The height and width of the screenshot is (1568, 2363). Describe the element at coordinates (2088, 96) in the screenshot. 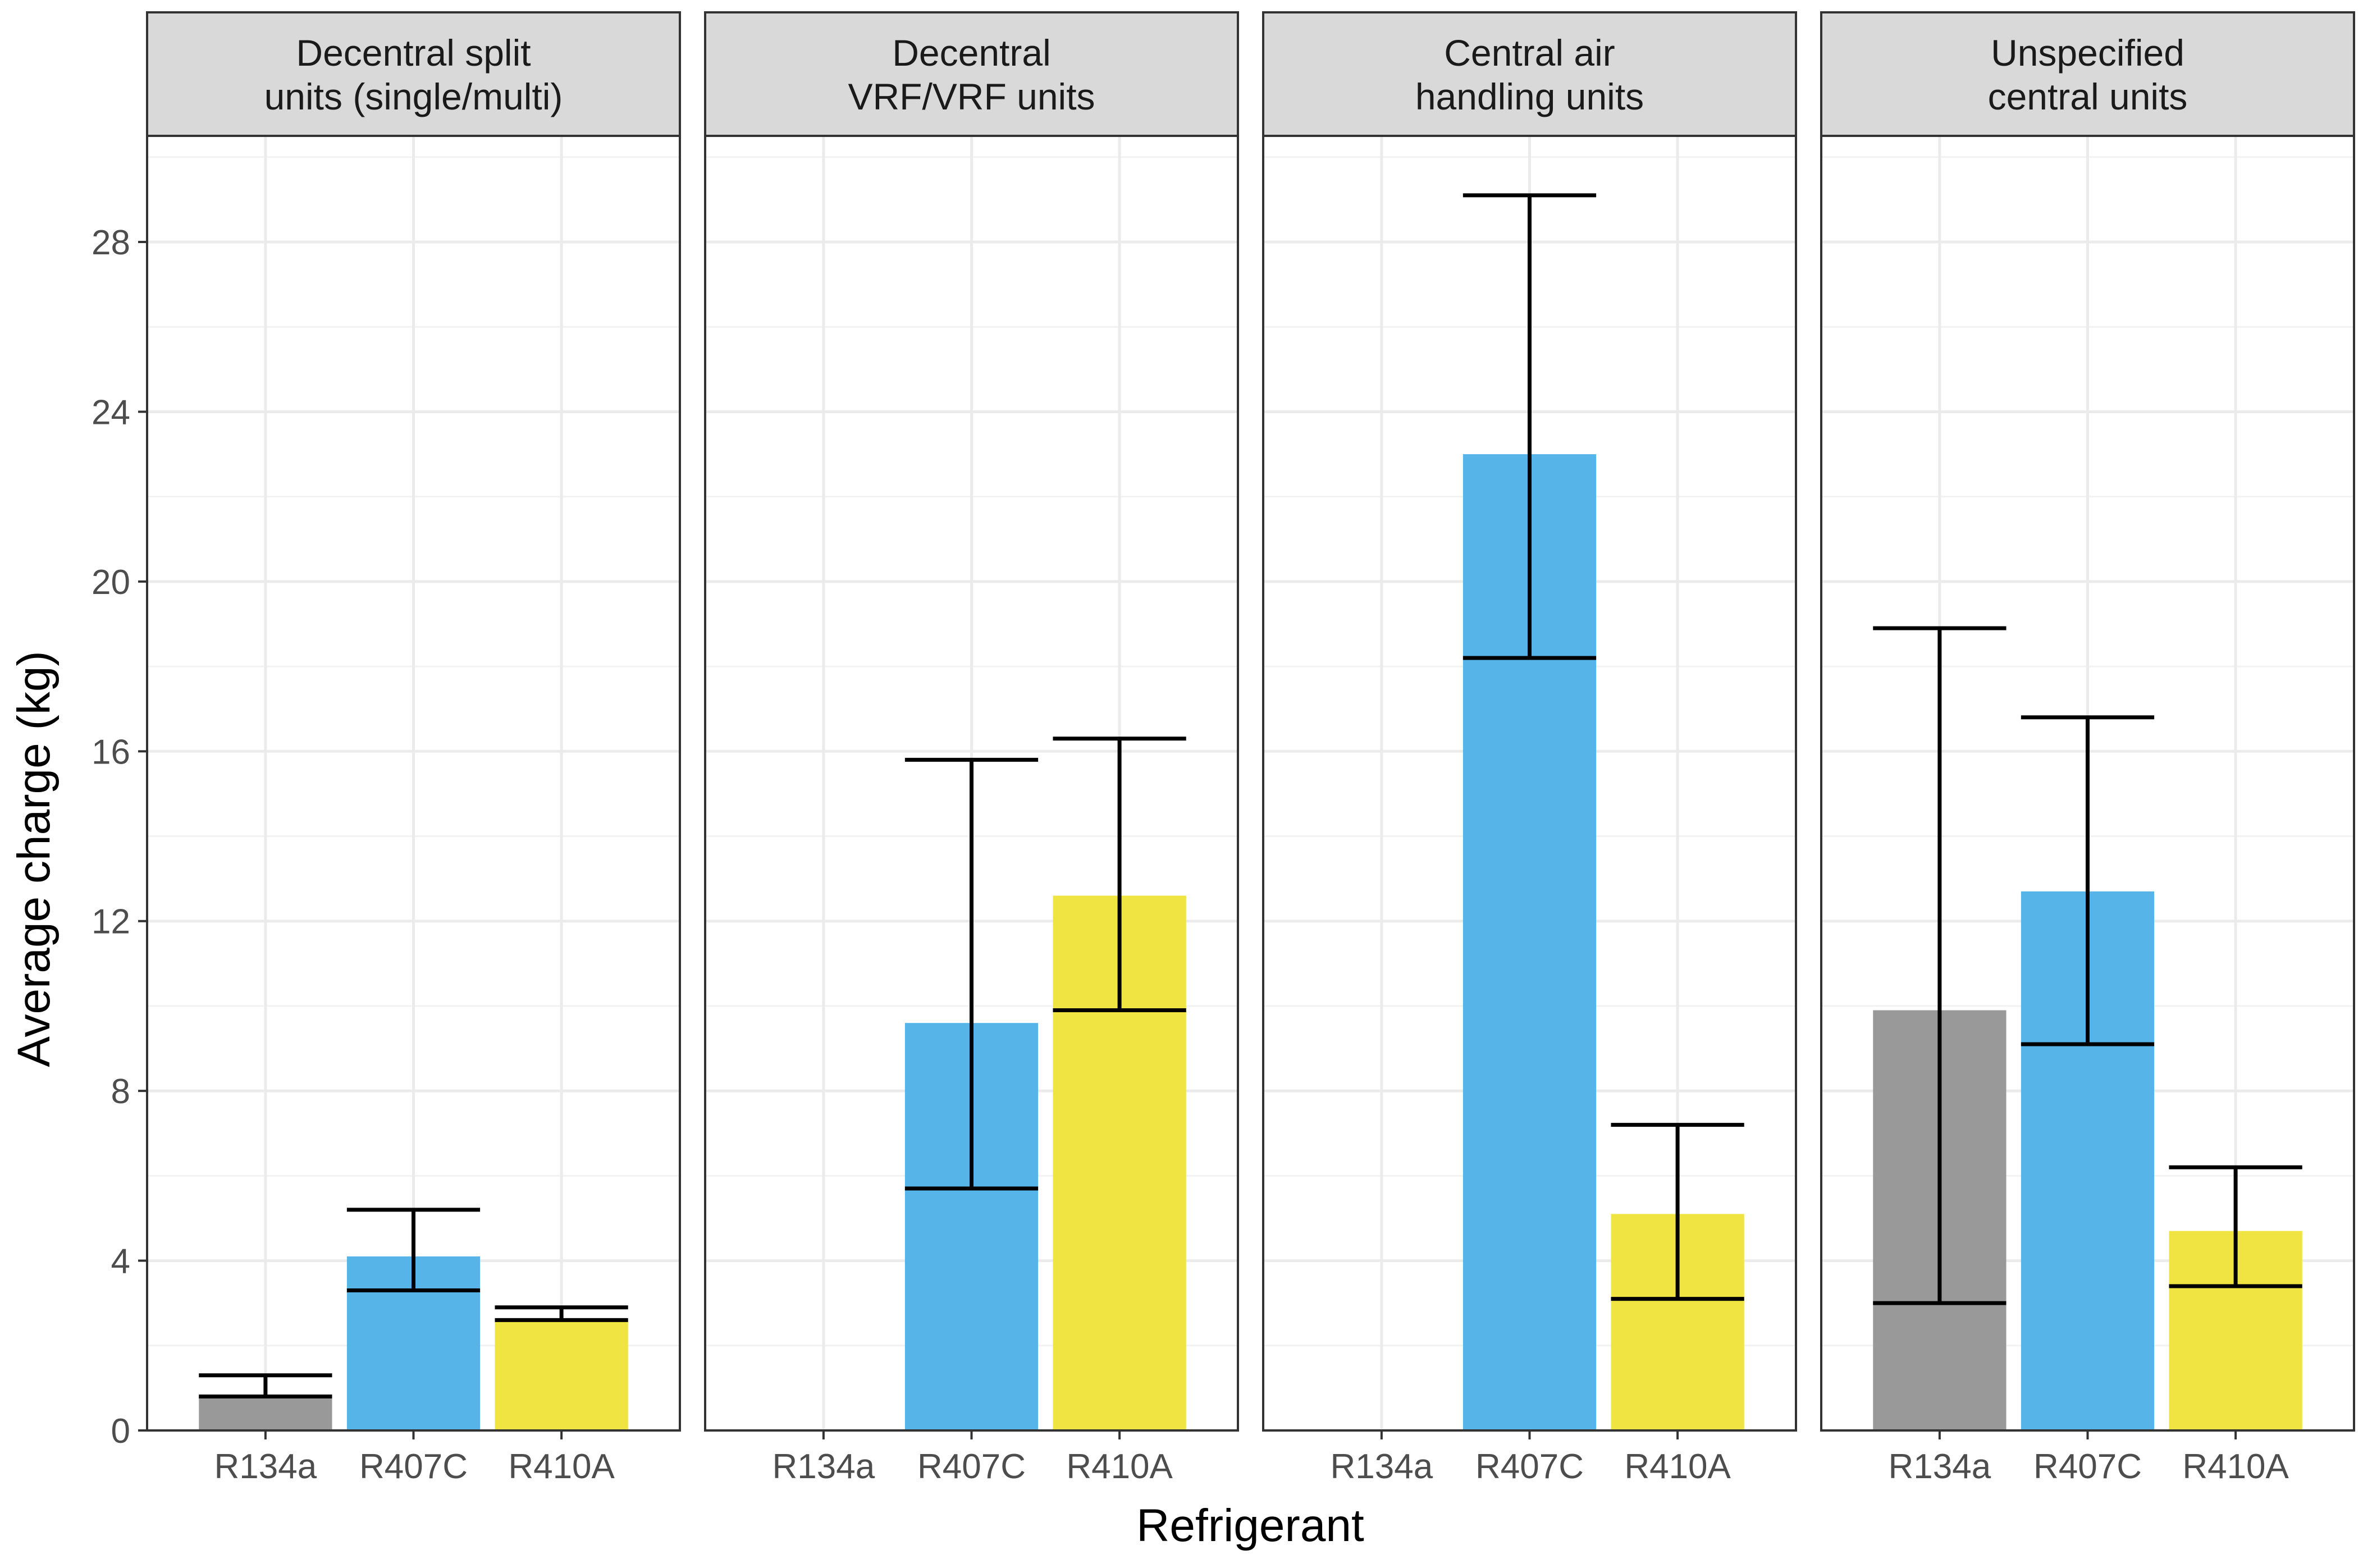

I see `facet-strip-label: central units` at that location.